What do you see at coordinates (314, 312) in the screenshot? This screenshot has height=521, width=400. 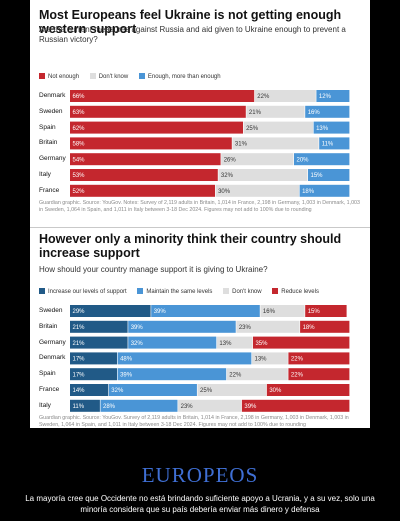 I see `data-label: 15%` at bounding box center [314, 312].